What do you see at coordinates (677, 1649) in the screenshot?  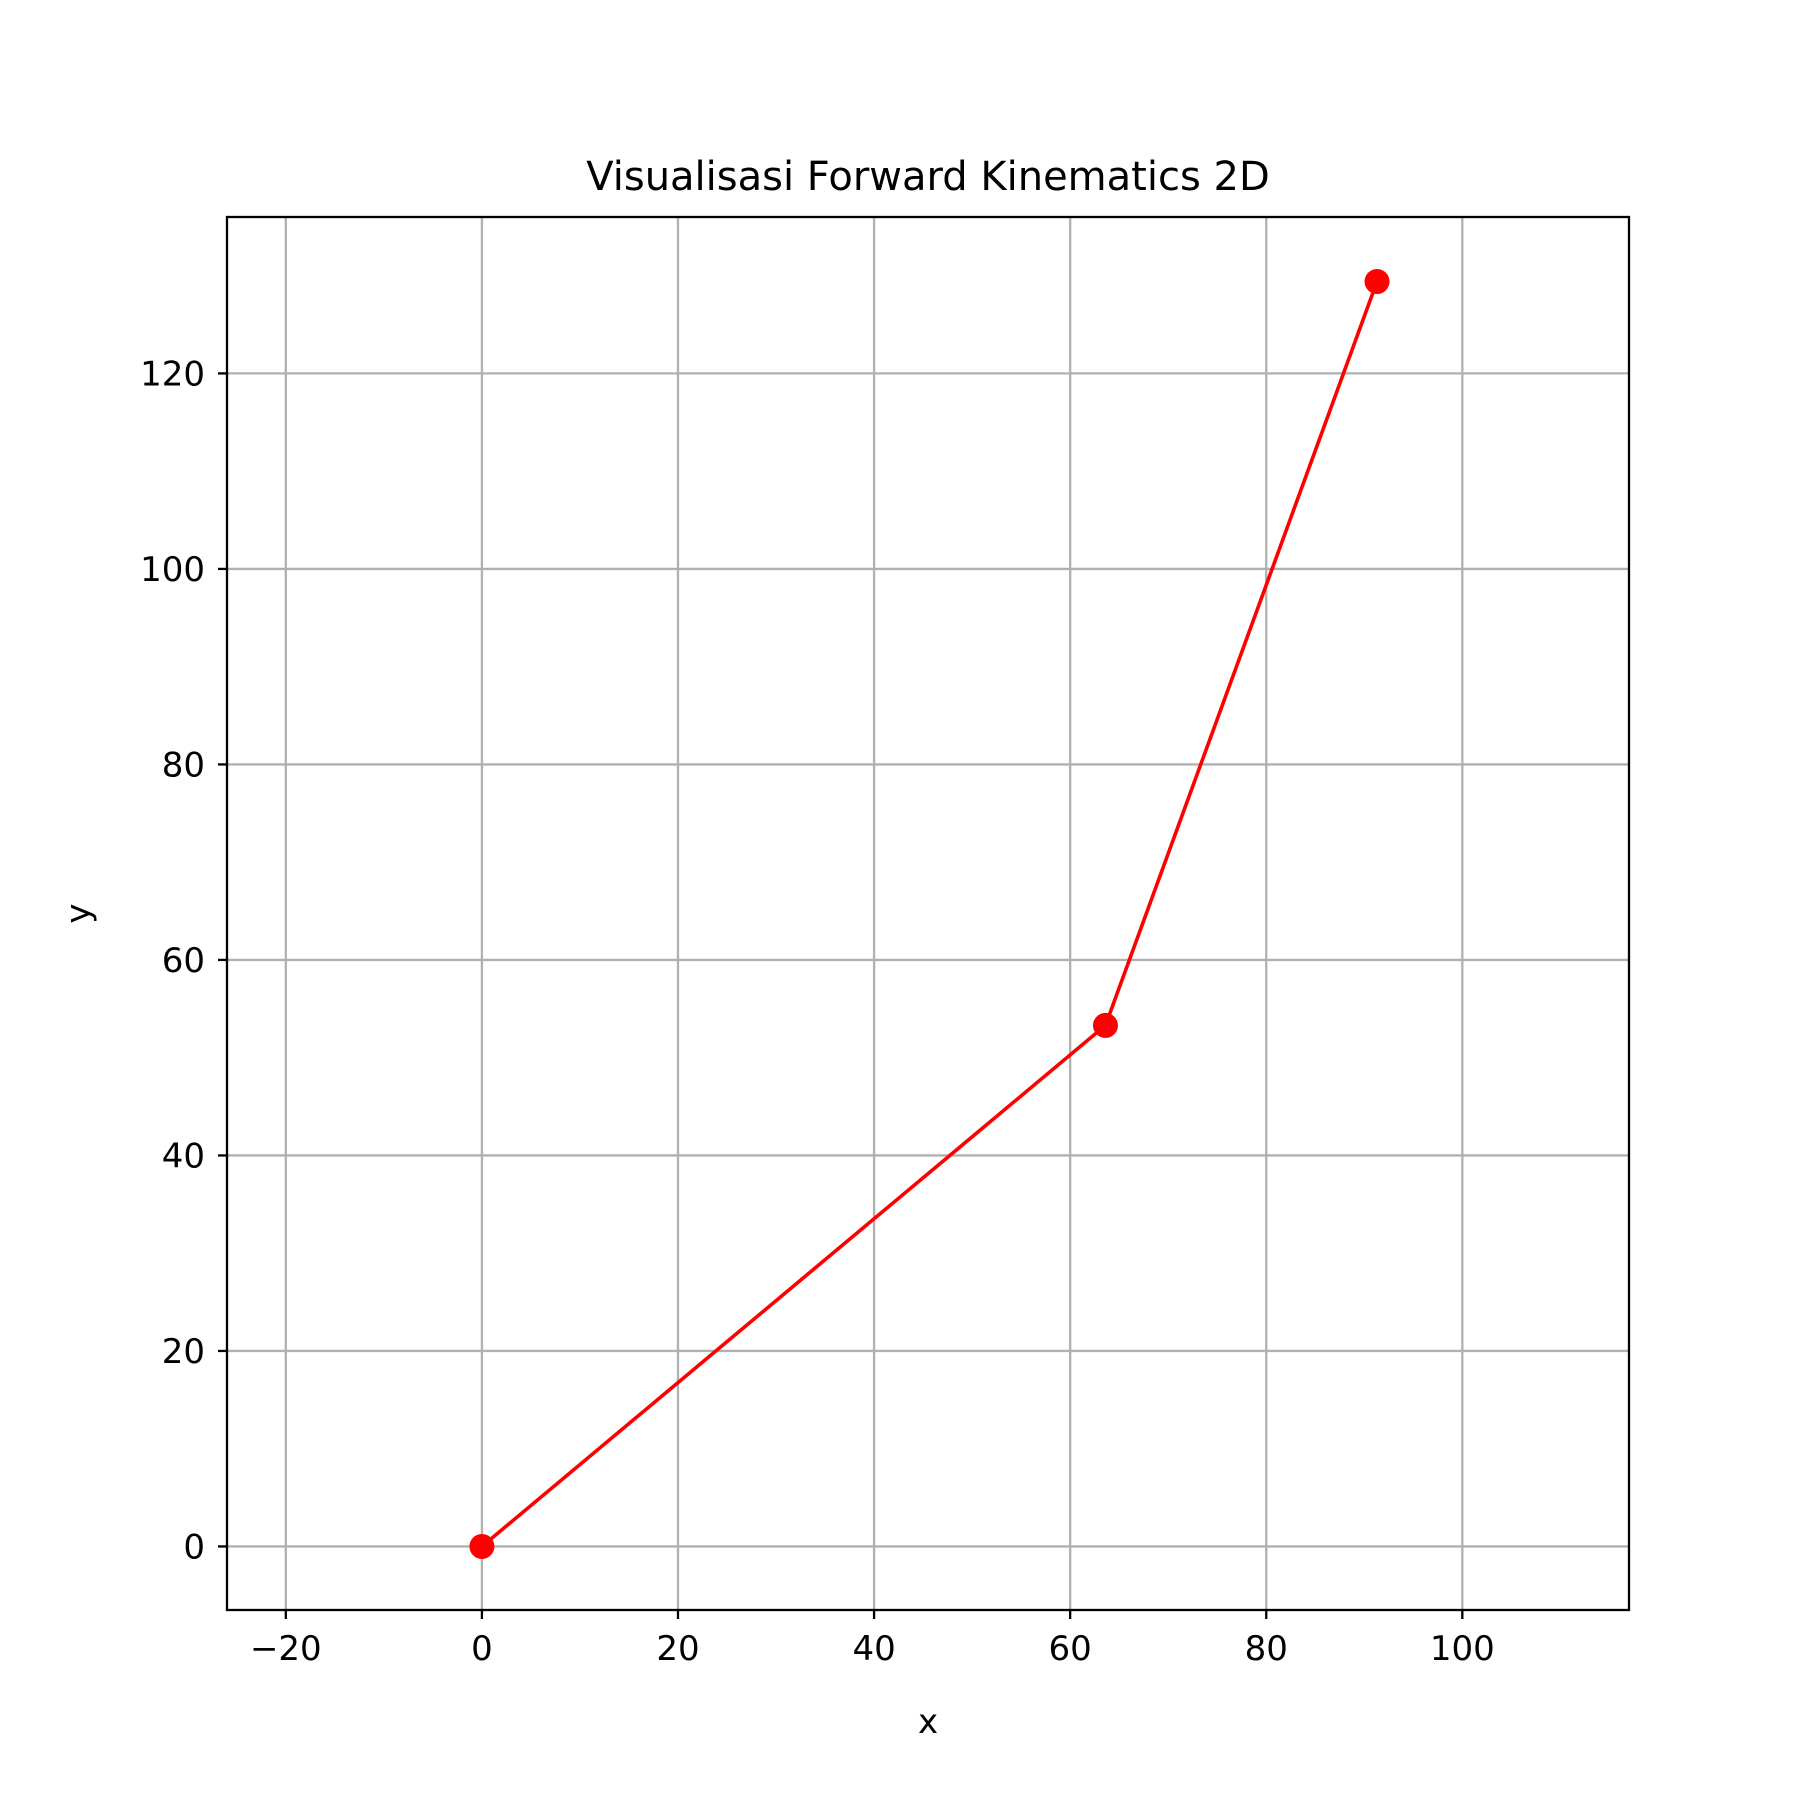 I see `x-tick-label: 20` at bounding box center [677, 1649].